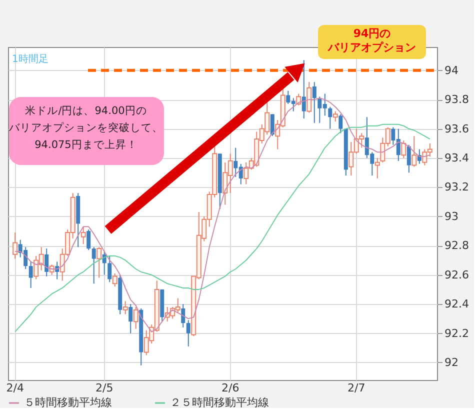 Image resolution: width=476 pixels, height=410 pixels. What do you see at coordinates (231, 388) in the screenshot?
I see `x-tick-label: 2/6` at bounding box center [231, 388].